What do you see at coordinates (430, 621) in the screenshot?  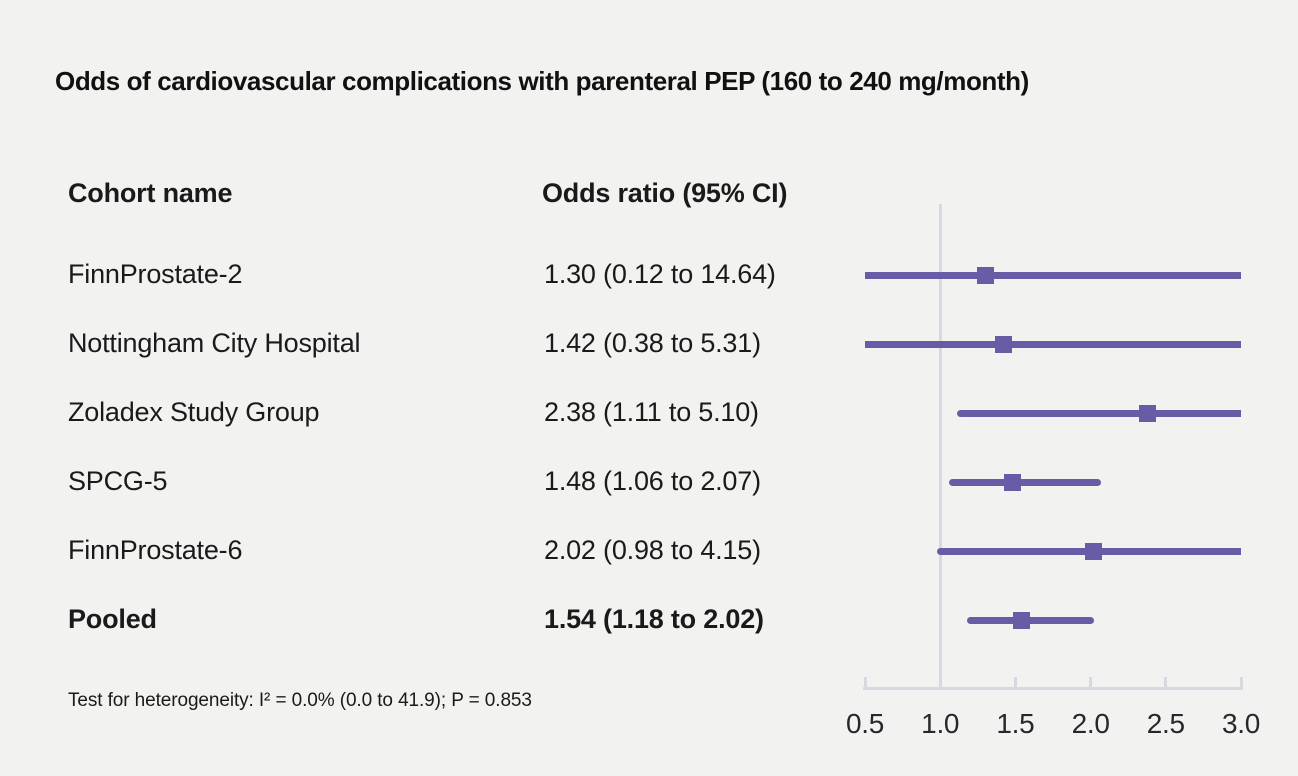 I see `table-row-pooled: Pooled 1.54 (1.18 to 2.02)` at bounding box center [430, 621].